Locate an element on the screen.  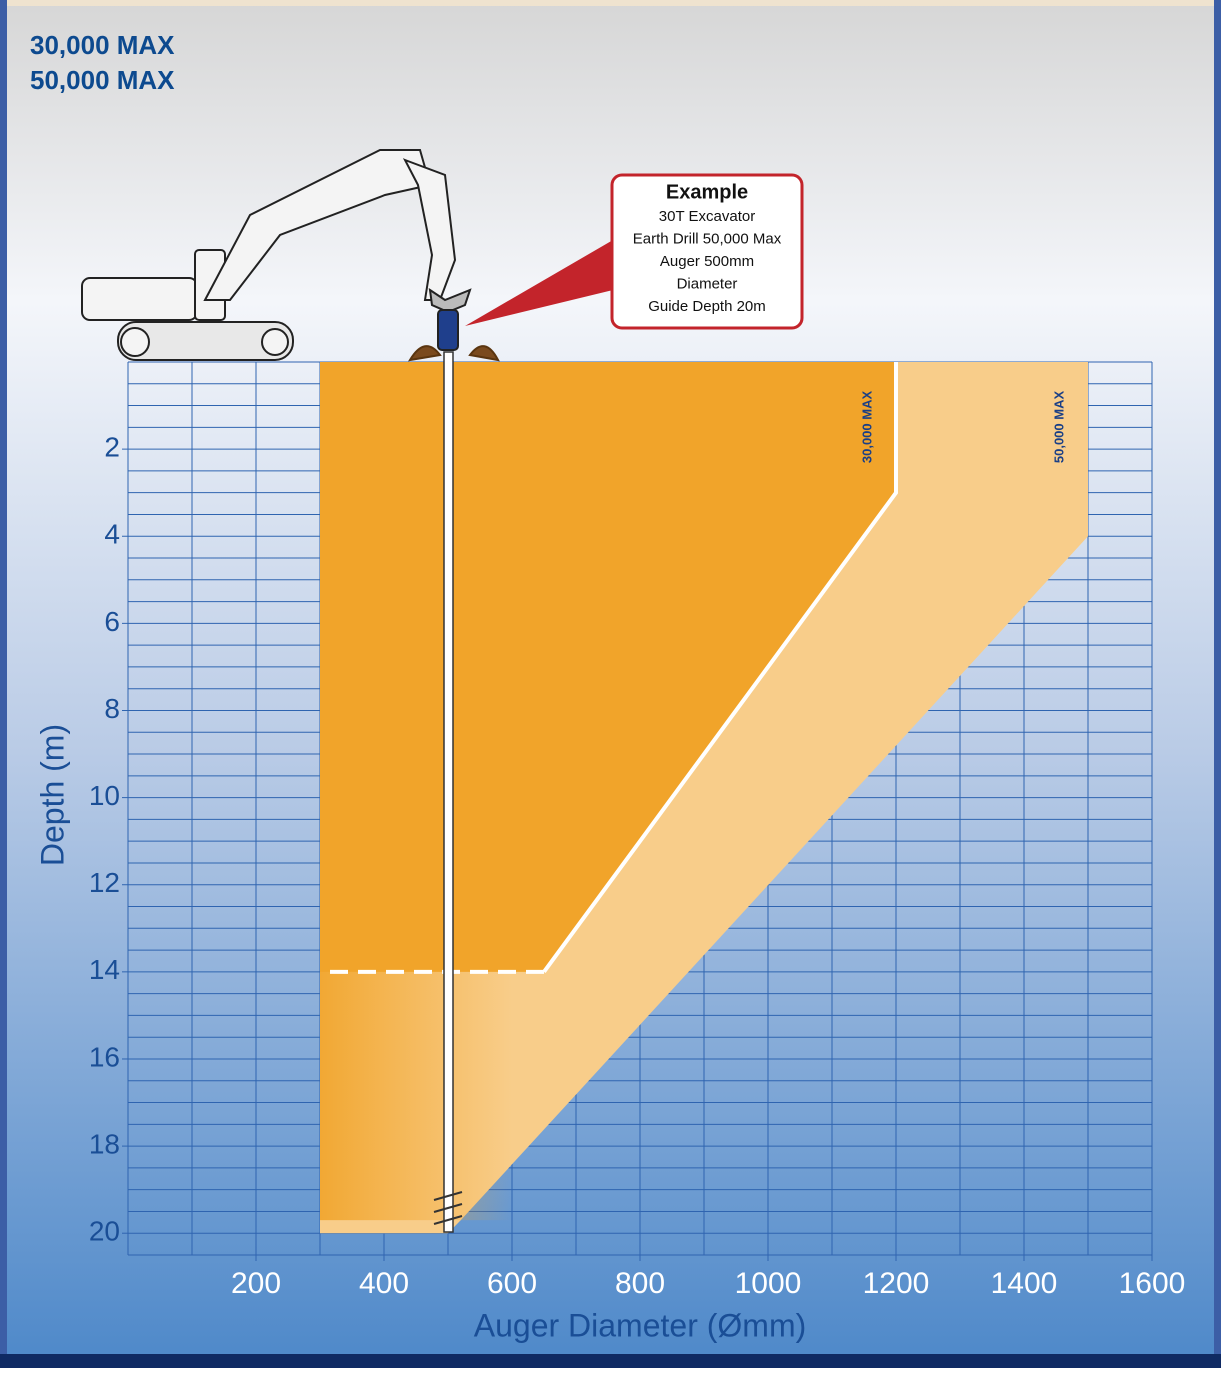
y-tick-label: 10 is located at coordinates (104, 795).